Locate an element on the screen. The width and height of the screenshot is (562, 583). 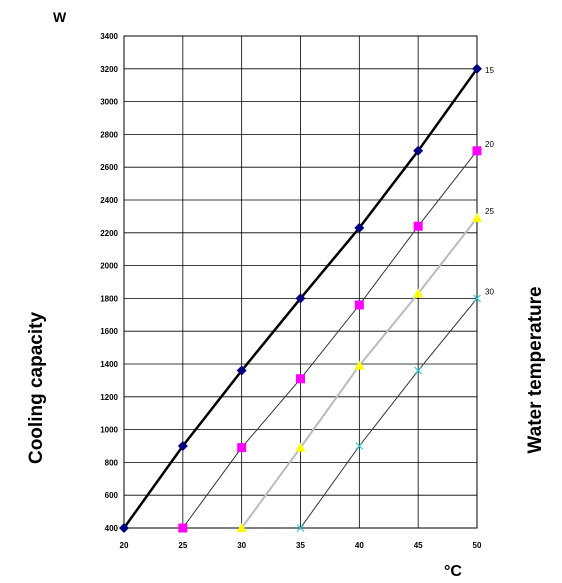
y-tick-label: 400 is located at coordinates (112, 528).